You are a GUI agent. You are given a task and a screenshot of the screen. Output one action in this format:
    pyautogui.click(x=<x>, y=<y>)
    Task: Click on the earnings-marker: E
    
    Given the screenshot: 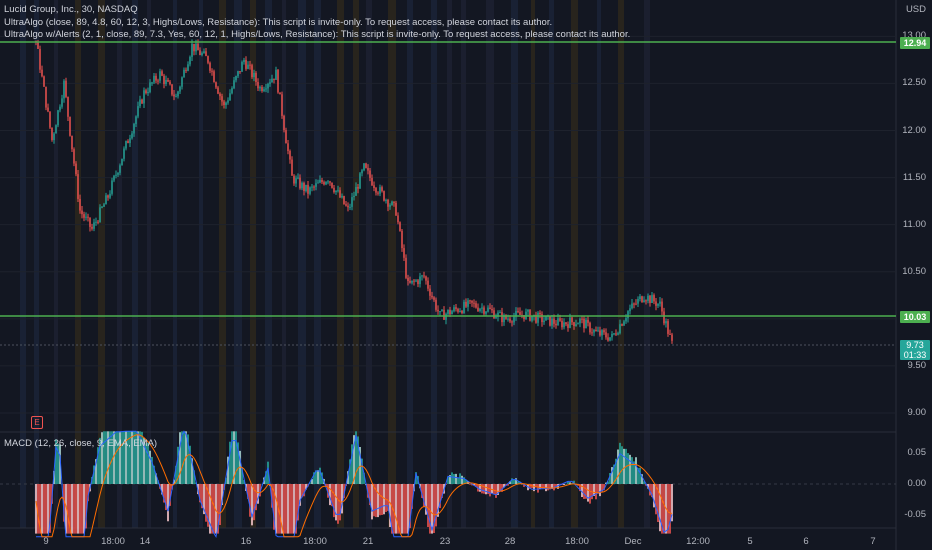 What is the action you would take?
    pyautogui.click(x=37, y=422)
    